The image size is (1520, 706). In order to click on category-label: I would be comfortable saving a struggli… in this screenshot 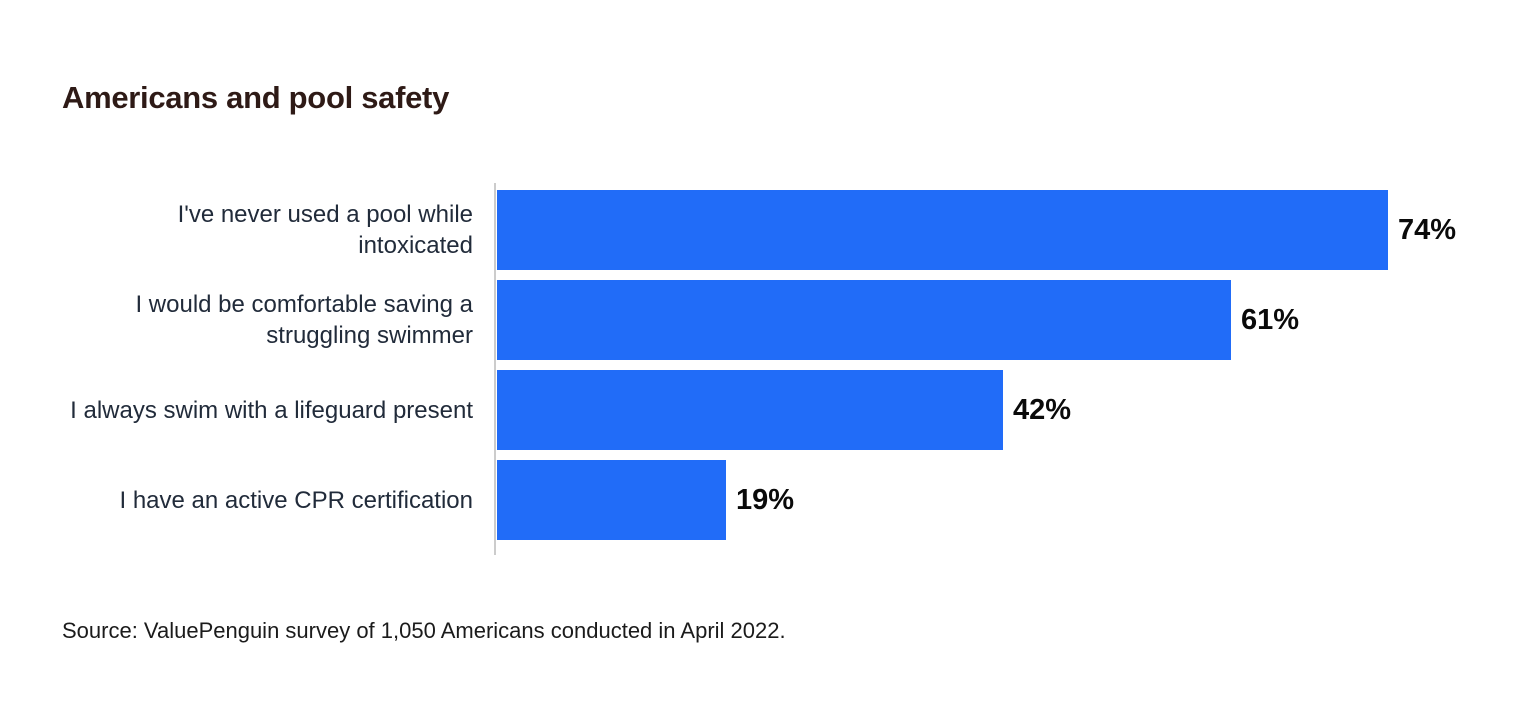, I will do `click(304, 320)`.